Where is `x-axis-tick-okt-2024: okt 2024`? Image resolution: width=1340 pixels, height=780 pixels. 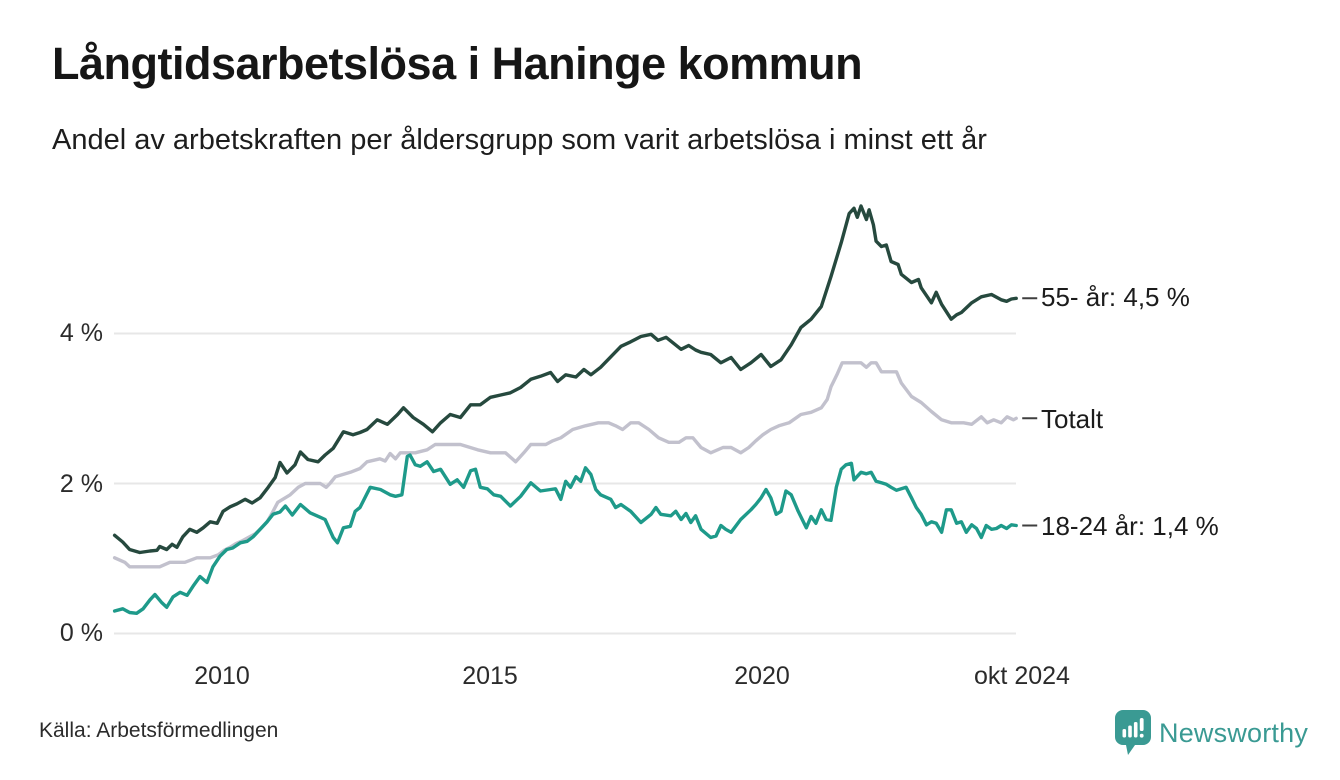
x-axis-tick-okt-2024: okt 2024 is located at coordinates (1022, 676).